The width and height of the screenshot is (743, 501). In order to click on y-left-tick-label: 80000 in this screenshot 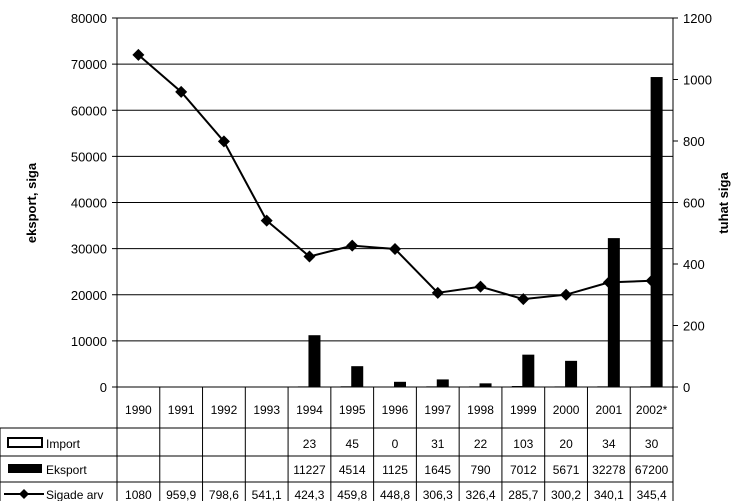, I will do `click(89, 18)`.